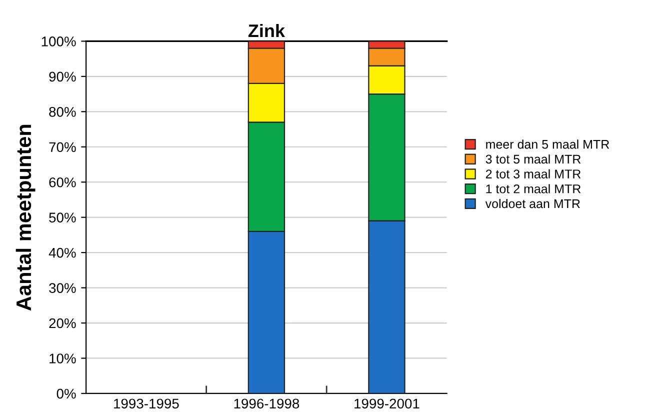 The height and width of the screenshot is (412, 662). What do you see at coordinates (62, 288) in the screenshot?
I see `y-tick-label: 30%` at bounding box center [62, 288].